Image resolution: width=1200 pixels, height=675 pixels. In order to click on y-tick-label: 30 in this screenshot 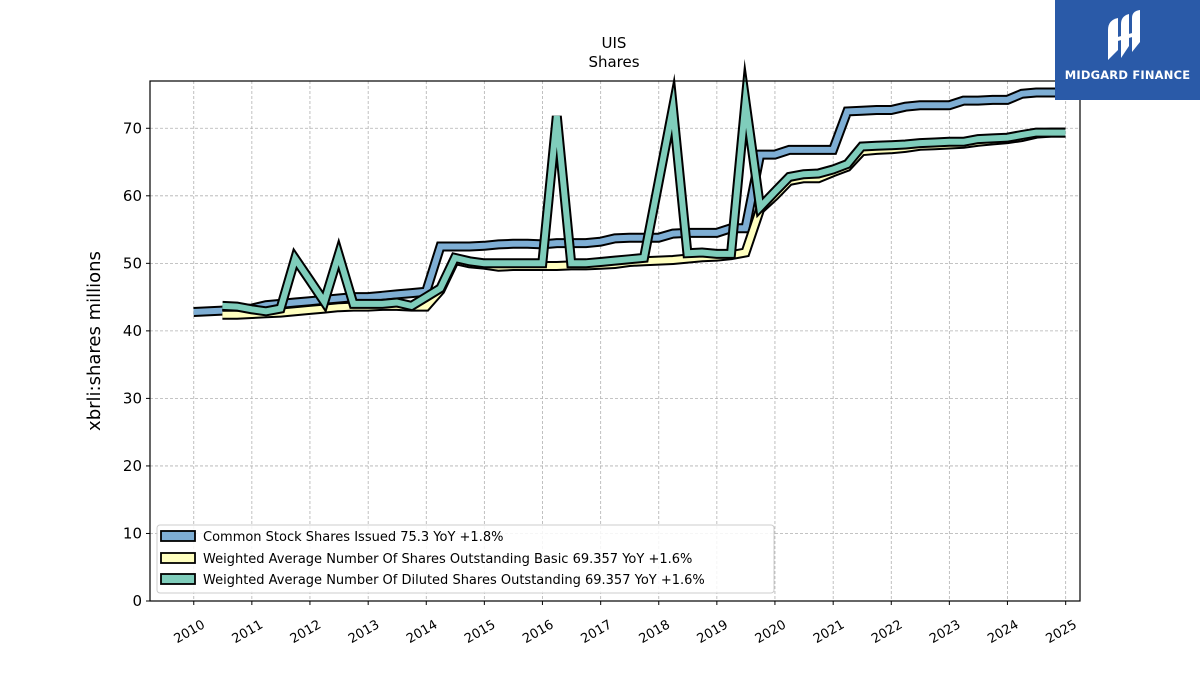, I will do `click(132, 398)`.